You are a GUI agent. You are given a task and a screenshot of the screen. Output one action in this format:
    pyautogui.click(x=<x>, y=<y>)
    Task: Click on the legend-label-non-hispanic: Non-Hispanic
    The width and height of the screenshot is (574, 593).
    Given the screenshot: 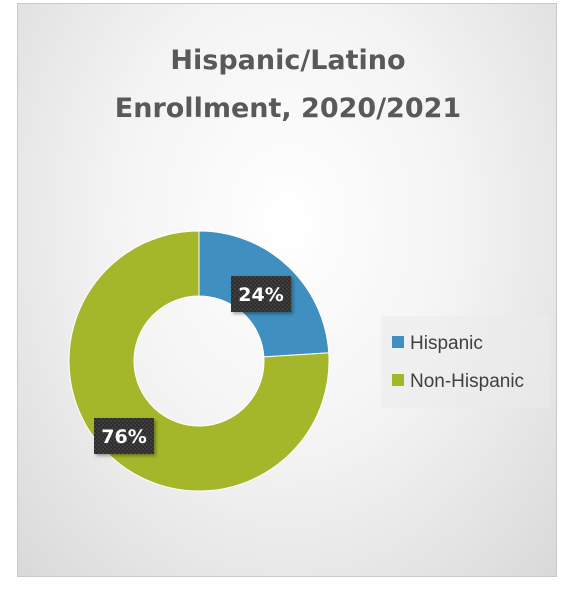 What is the action you would take?
    pyautogui.click(x=467, y=381)
    